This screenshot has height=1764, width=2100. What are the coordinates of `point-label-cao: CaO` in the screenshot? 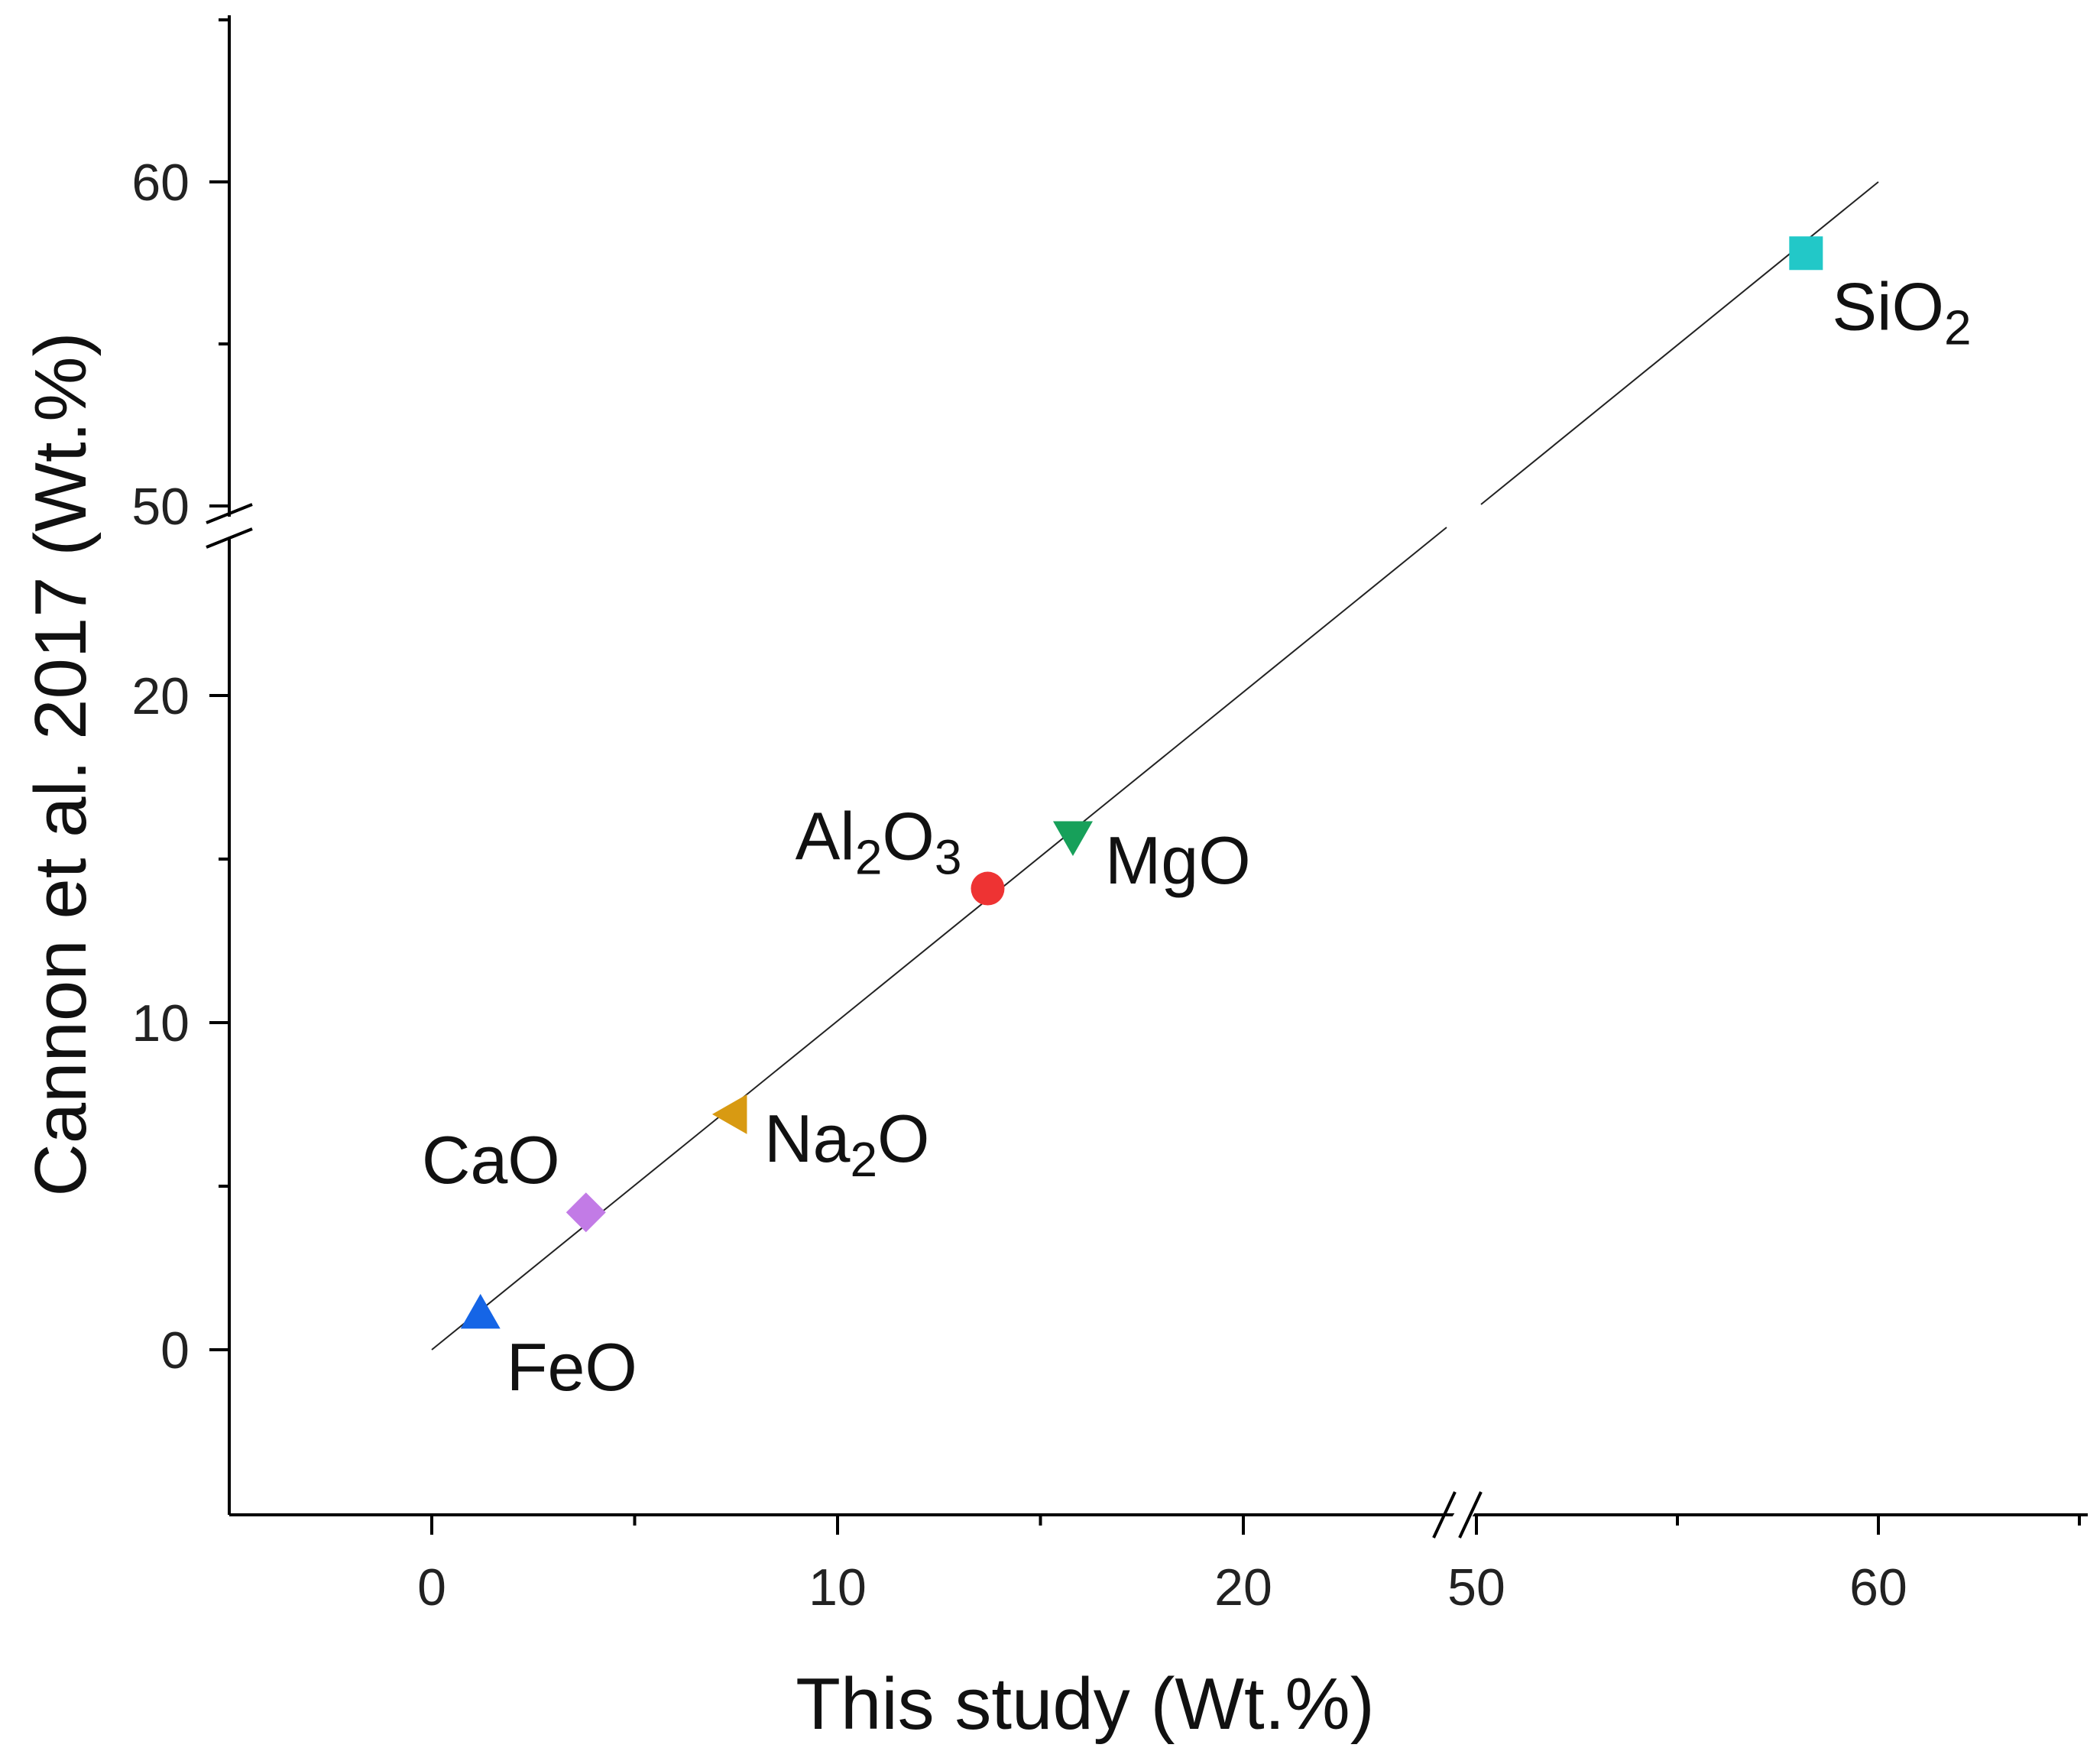 It's located at (491, 1160).